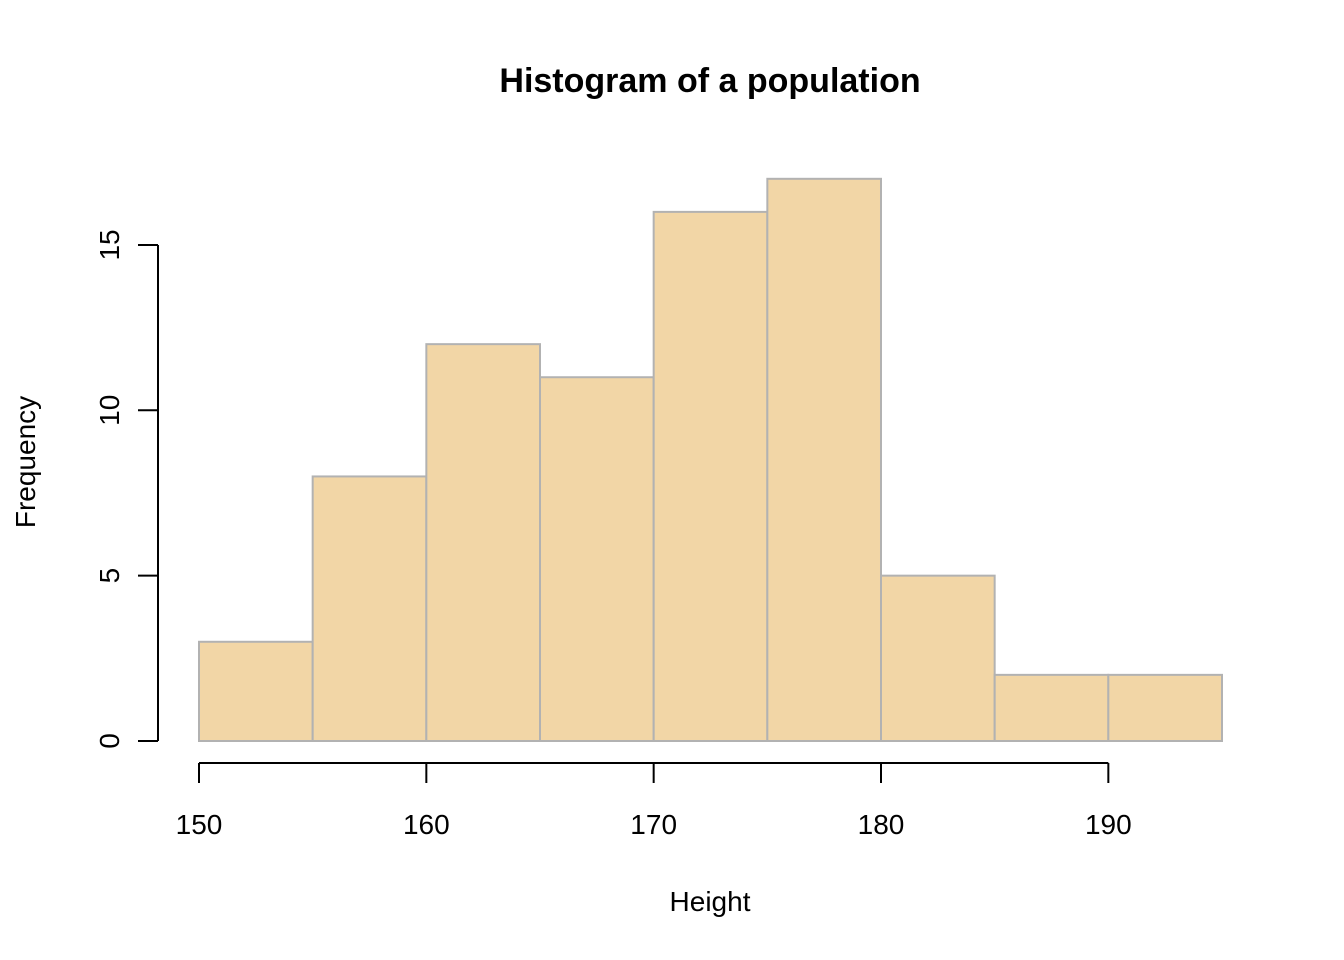 The width and height of the screenshot is (1344, 960). Describe the element at coordinates (109, 741) in the screenshot. I see `y-tick-label: 0` at that location.